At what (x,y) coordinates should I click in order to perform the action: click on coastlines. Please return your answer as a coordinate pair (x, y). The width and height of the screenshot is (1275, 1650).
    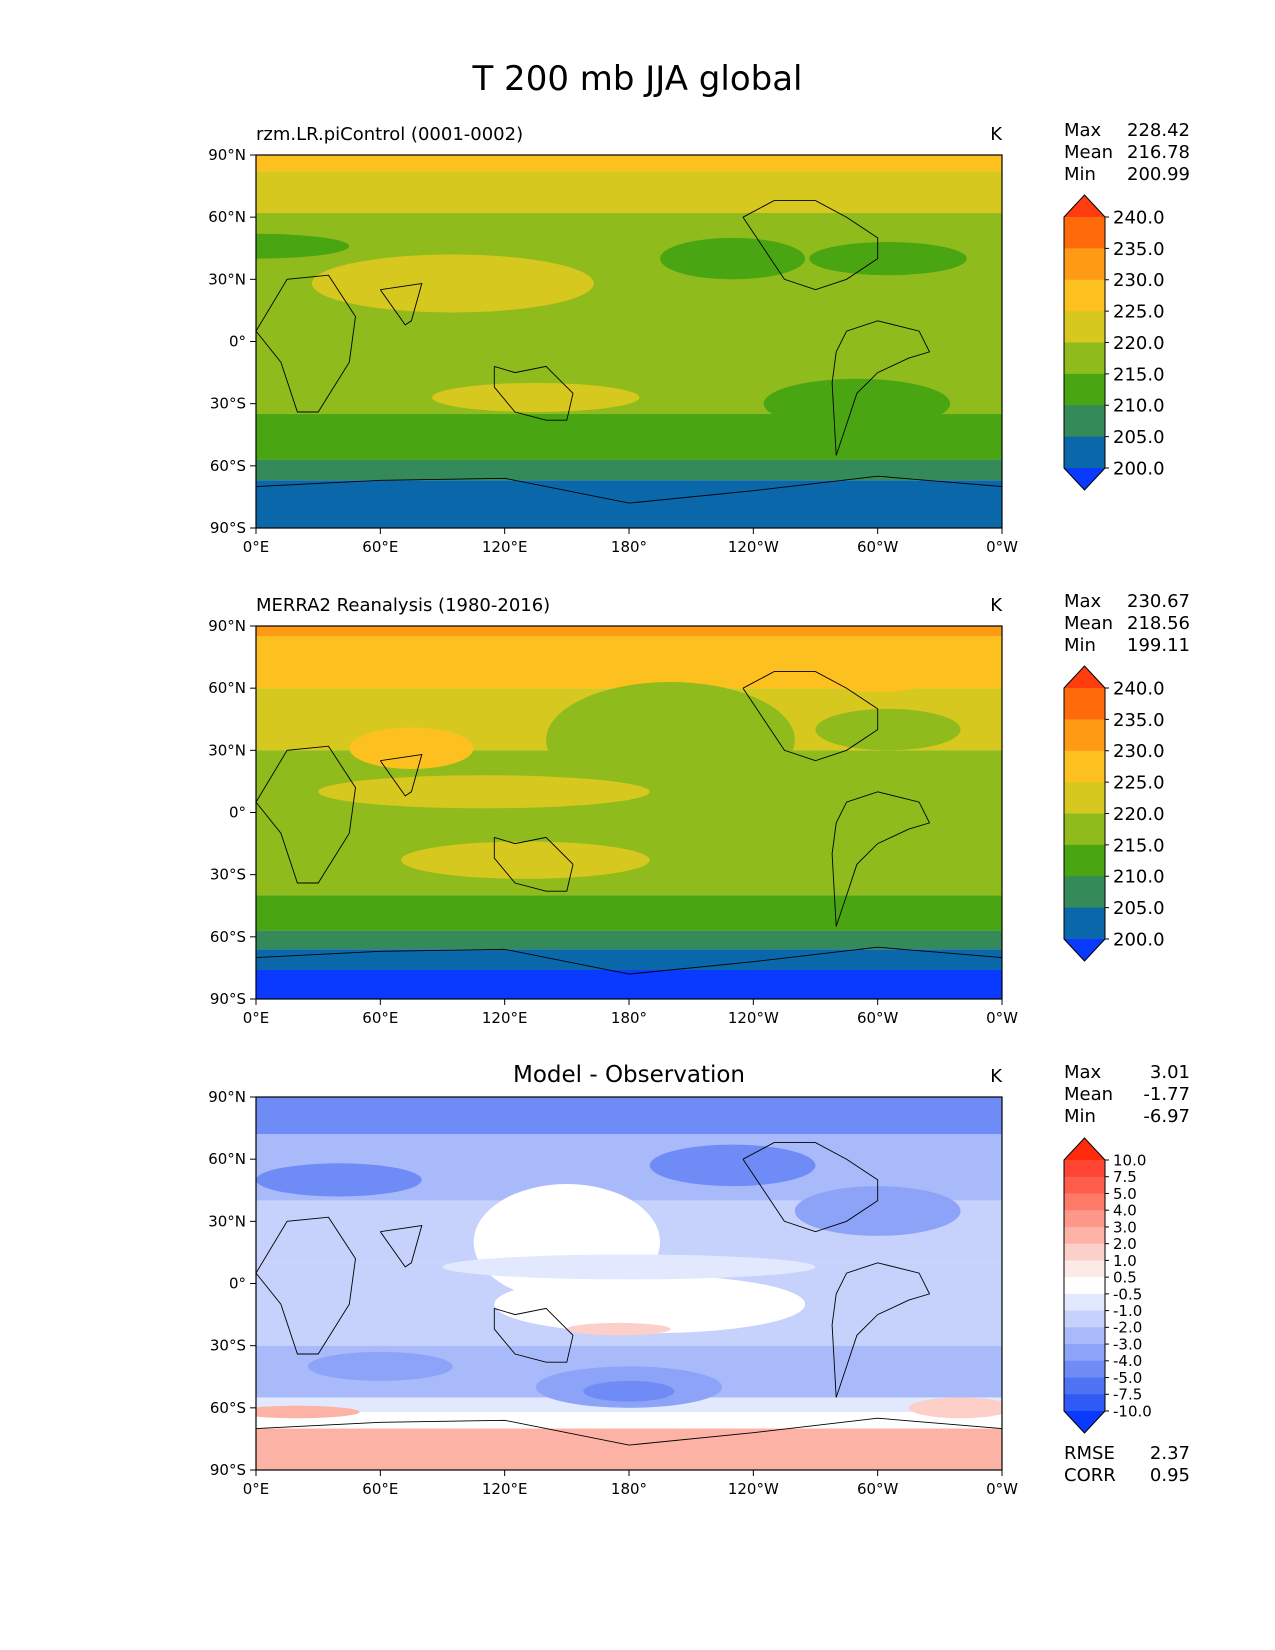
    Looking at the image, I should click on (629, 352).